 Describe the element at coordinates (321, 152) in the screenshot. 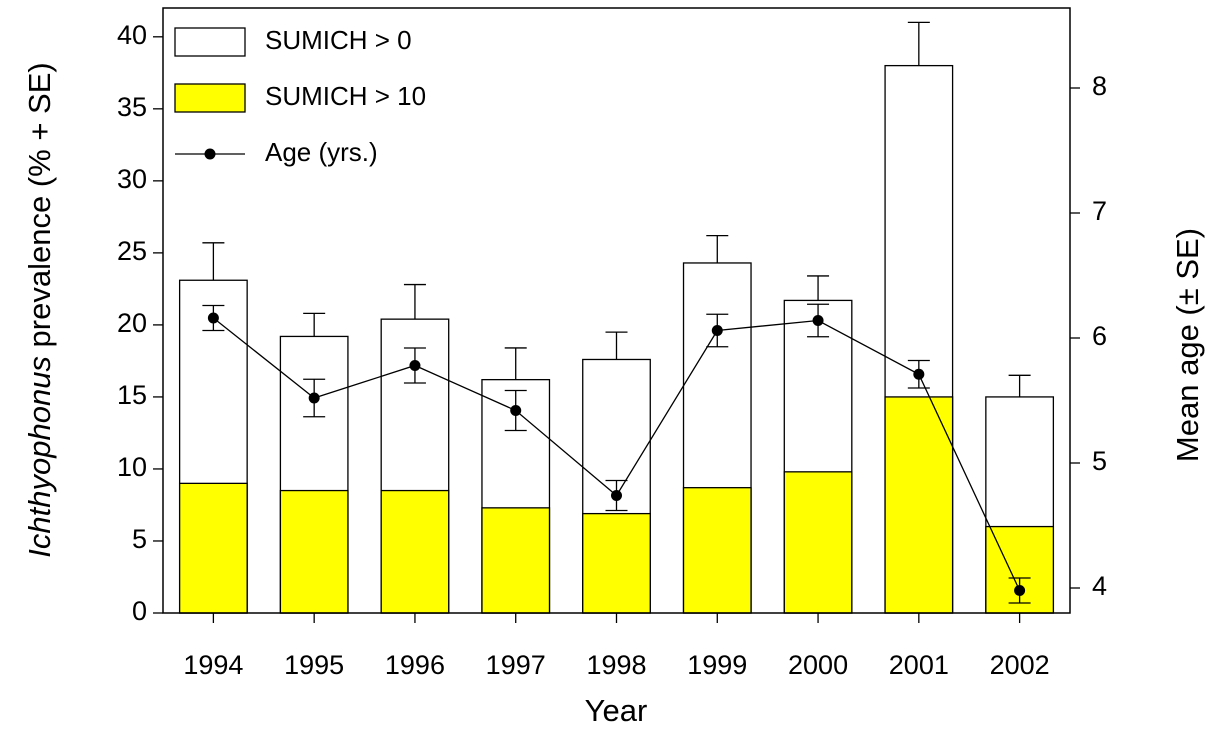

I see `legend-label: Age (yrs.)` at that location.